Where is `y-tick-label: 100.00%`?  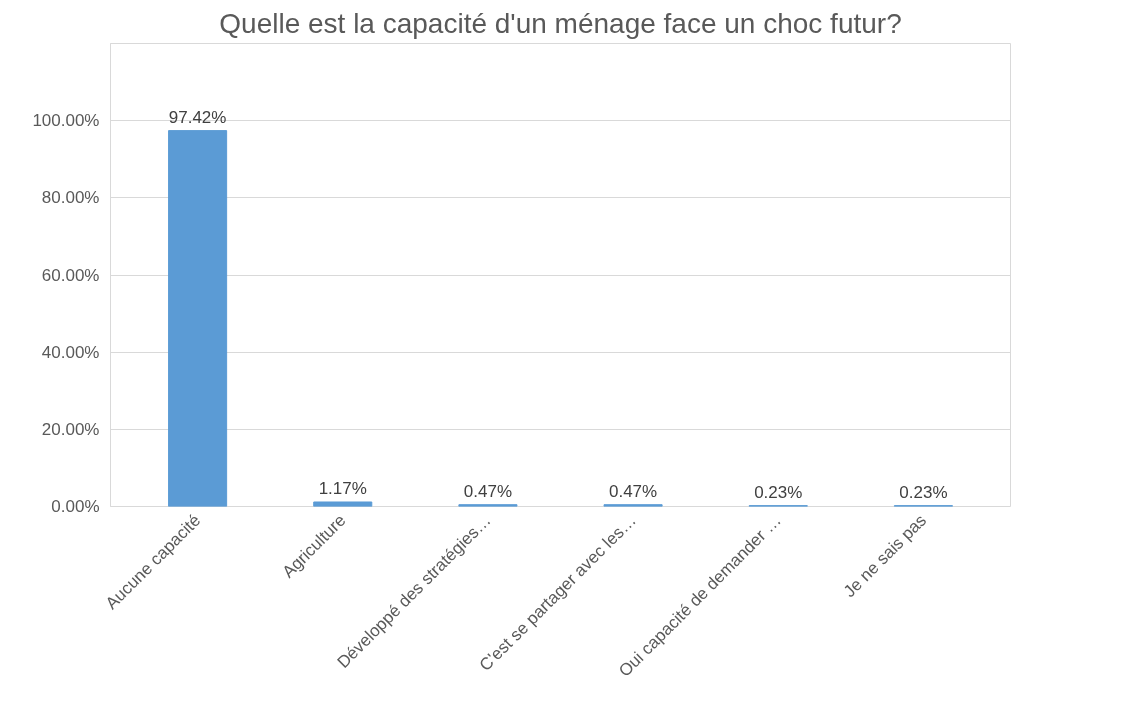
y-tick-label: 100.00% is located at coordinates (66, 121).